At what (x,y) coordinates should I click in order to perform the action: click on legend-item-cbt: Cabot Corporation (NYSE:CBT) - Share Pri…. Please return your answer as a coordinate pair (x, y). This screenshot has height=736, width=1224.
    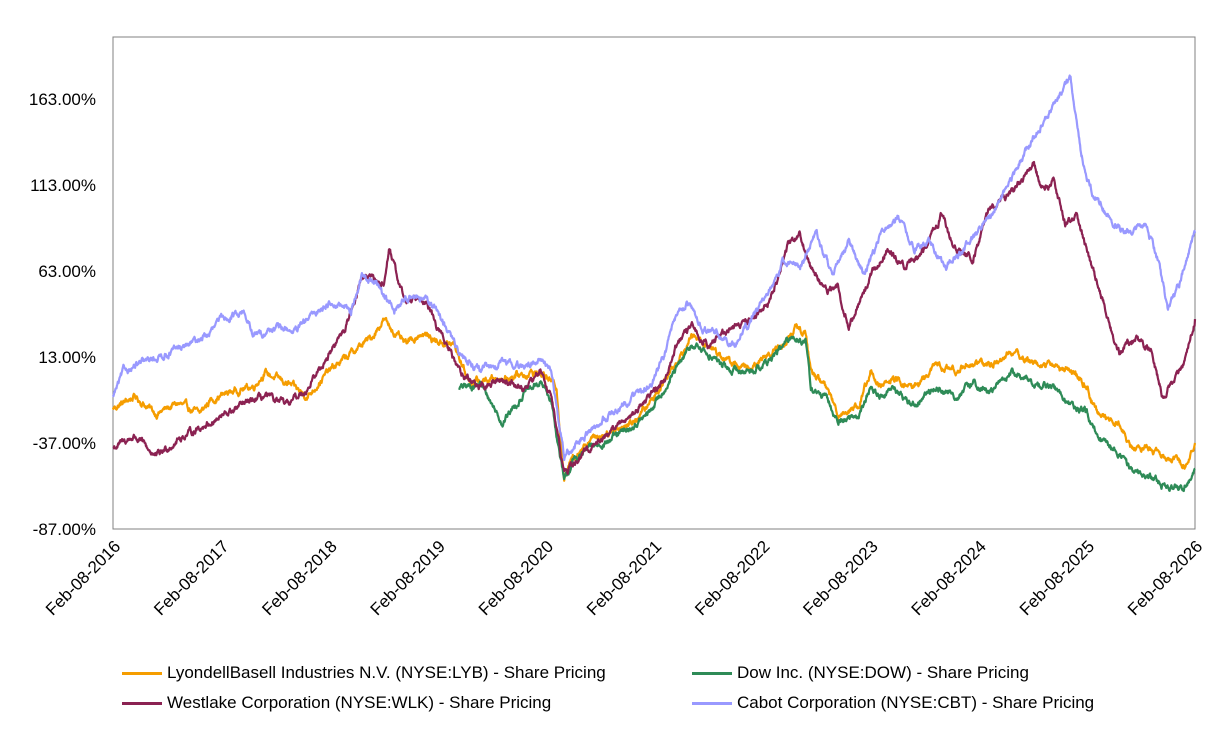
    Looking at the image, I should click on (893, 703).